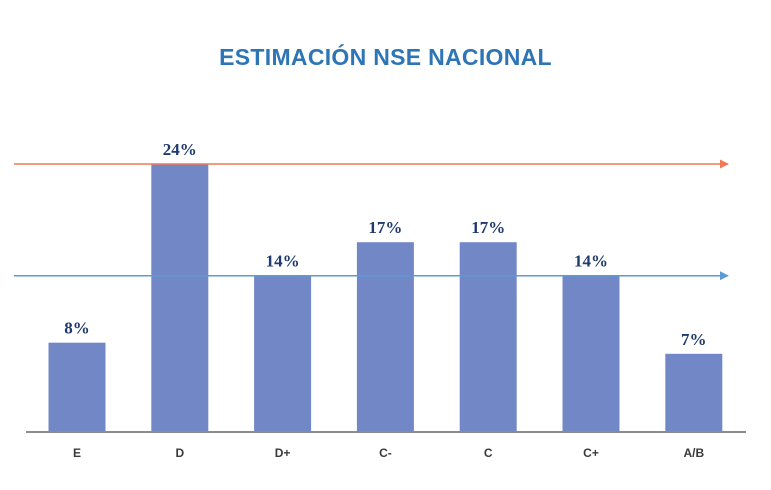 The height and width of the screenshot is (490, 771). I want to click on x-tick-label-C-: C-, so click(385, 453).